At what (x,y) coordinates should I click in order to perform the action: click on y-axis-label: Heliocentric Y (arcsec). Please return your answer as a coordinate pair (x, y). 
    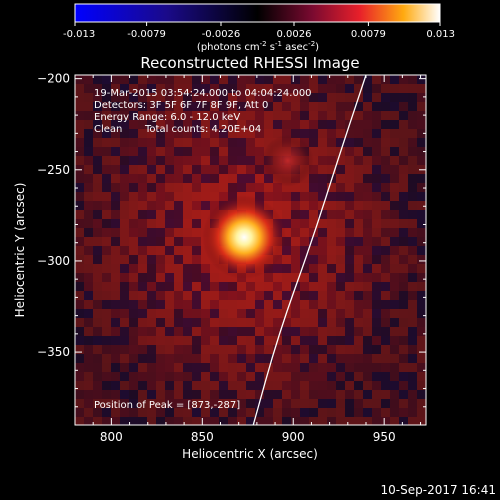
    Looking at the image, I should click on (20, 250).